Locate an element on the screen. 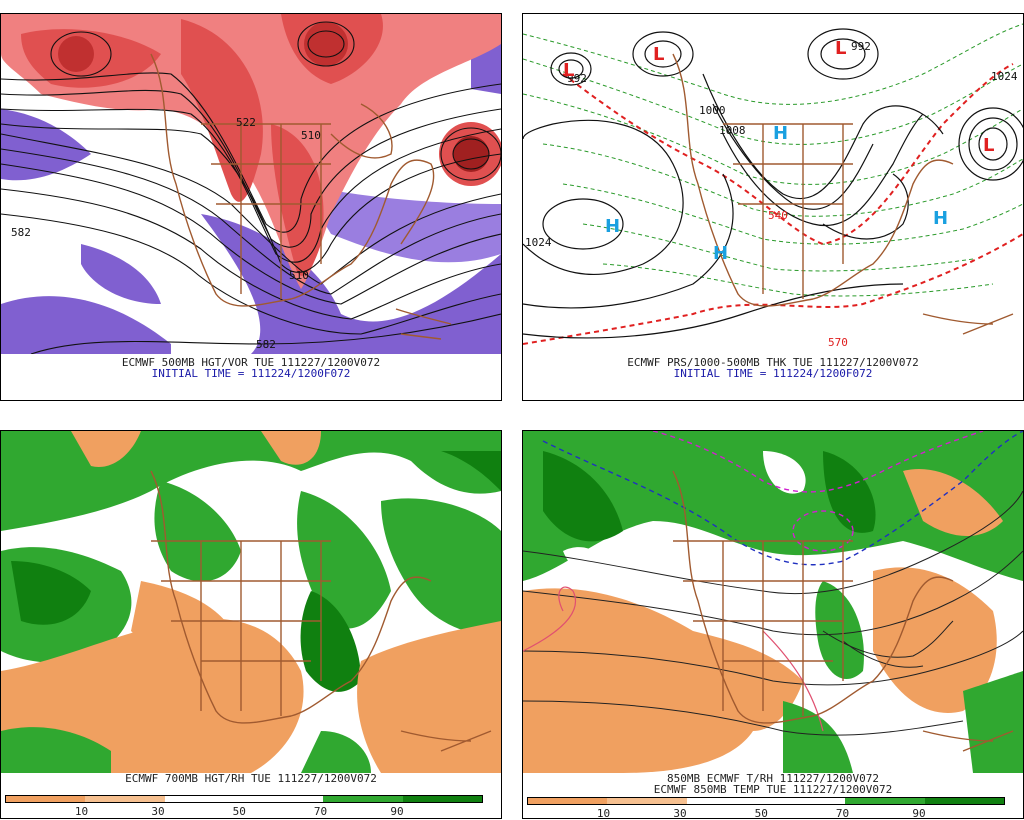 Image resolution: width=1024 pixels, height=820 pixels. contour-label: 522 is located at coordinates (246, 122).